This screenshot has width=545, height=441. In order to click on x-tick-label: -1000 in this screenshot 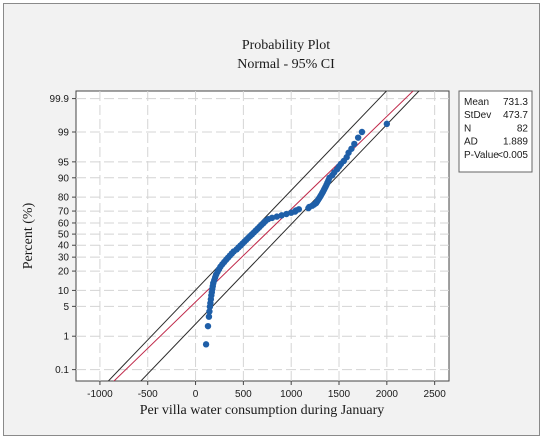, I will do `click(100, 394)`.